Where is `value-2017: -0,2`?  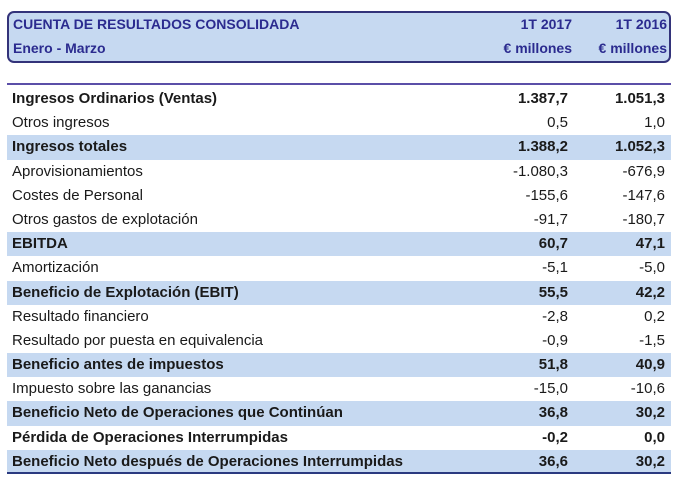
value-2017: -0,2 is located at coordinates (555, 437).